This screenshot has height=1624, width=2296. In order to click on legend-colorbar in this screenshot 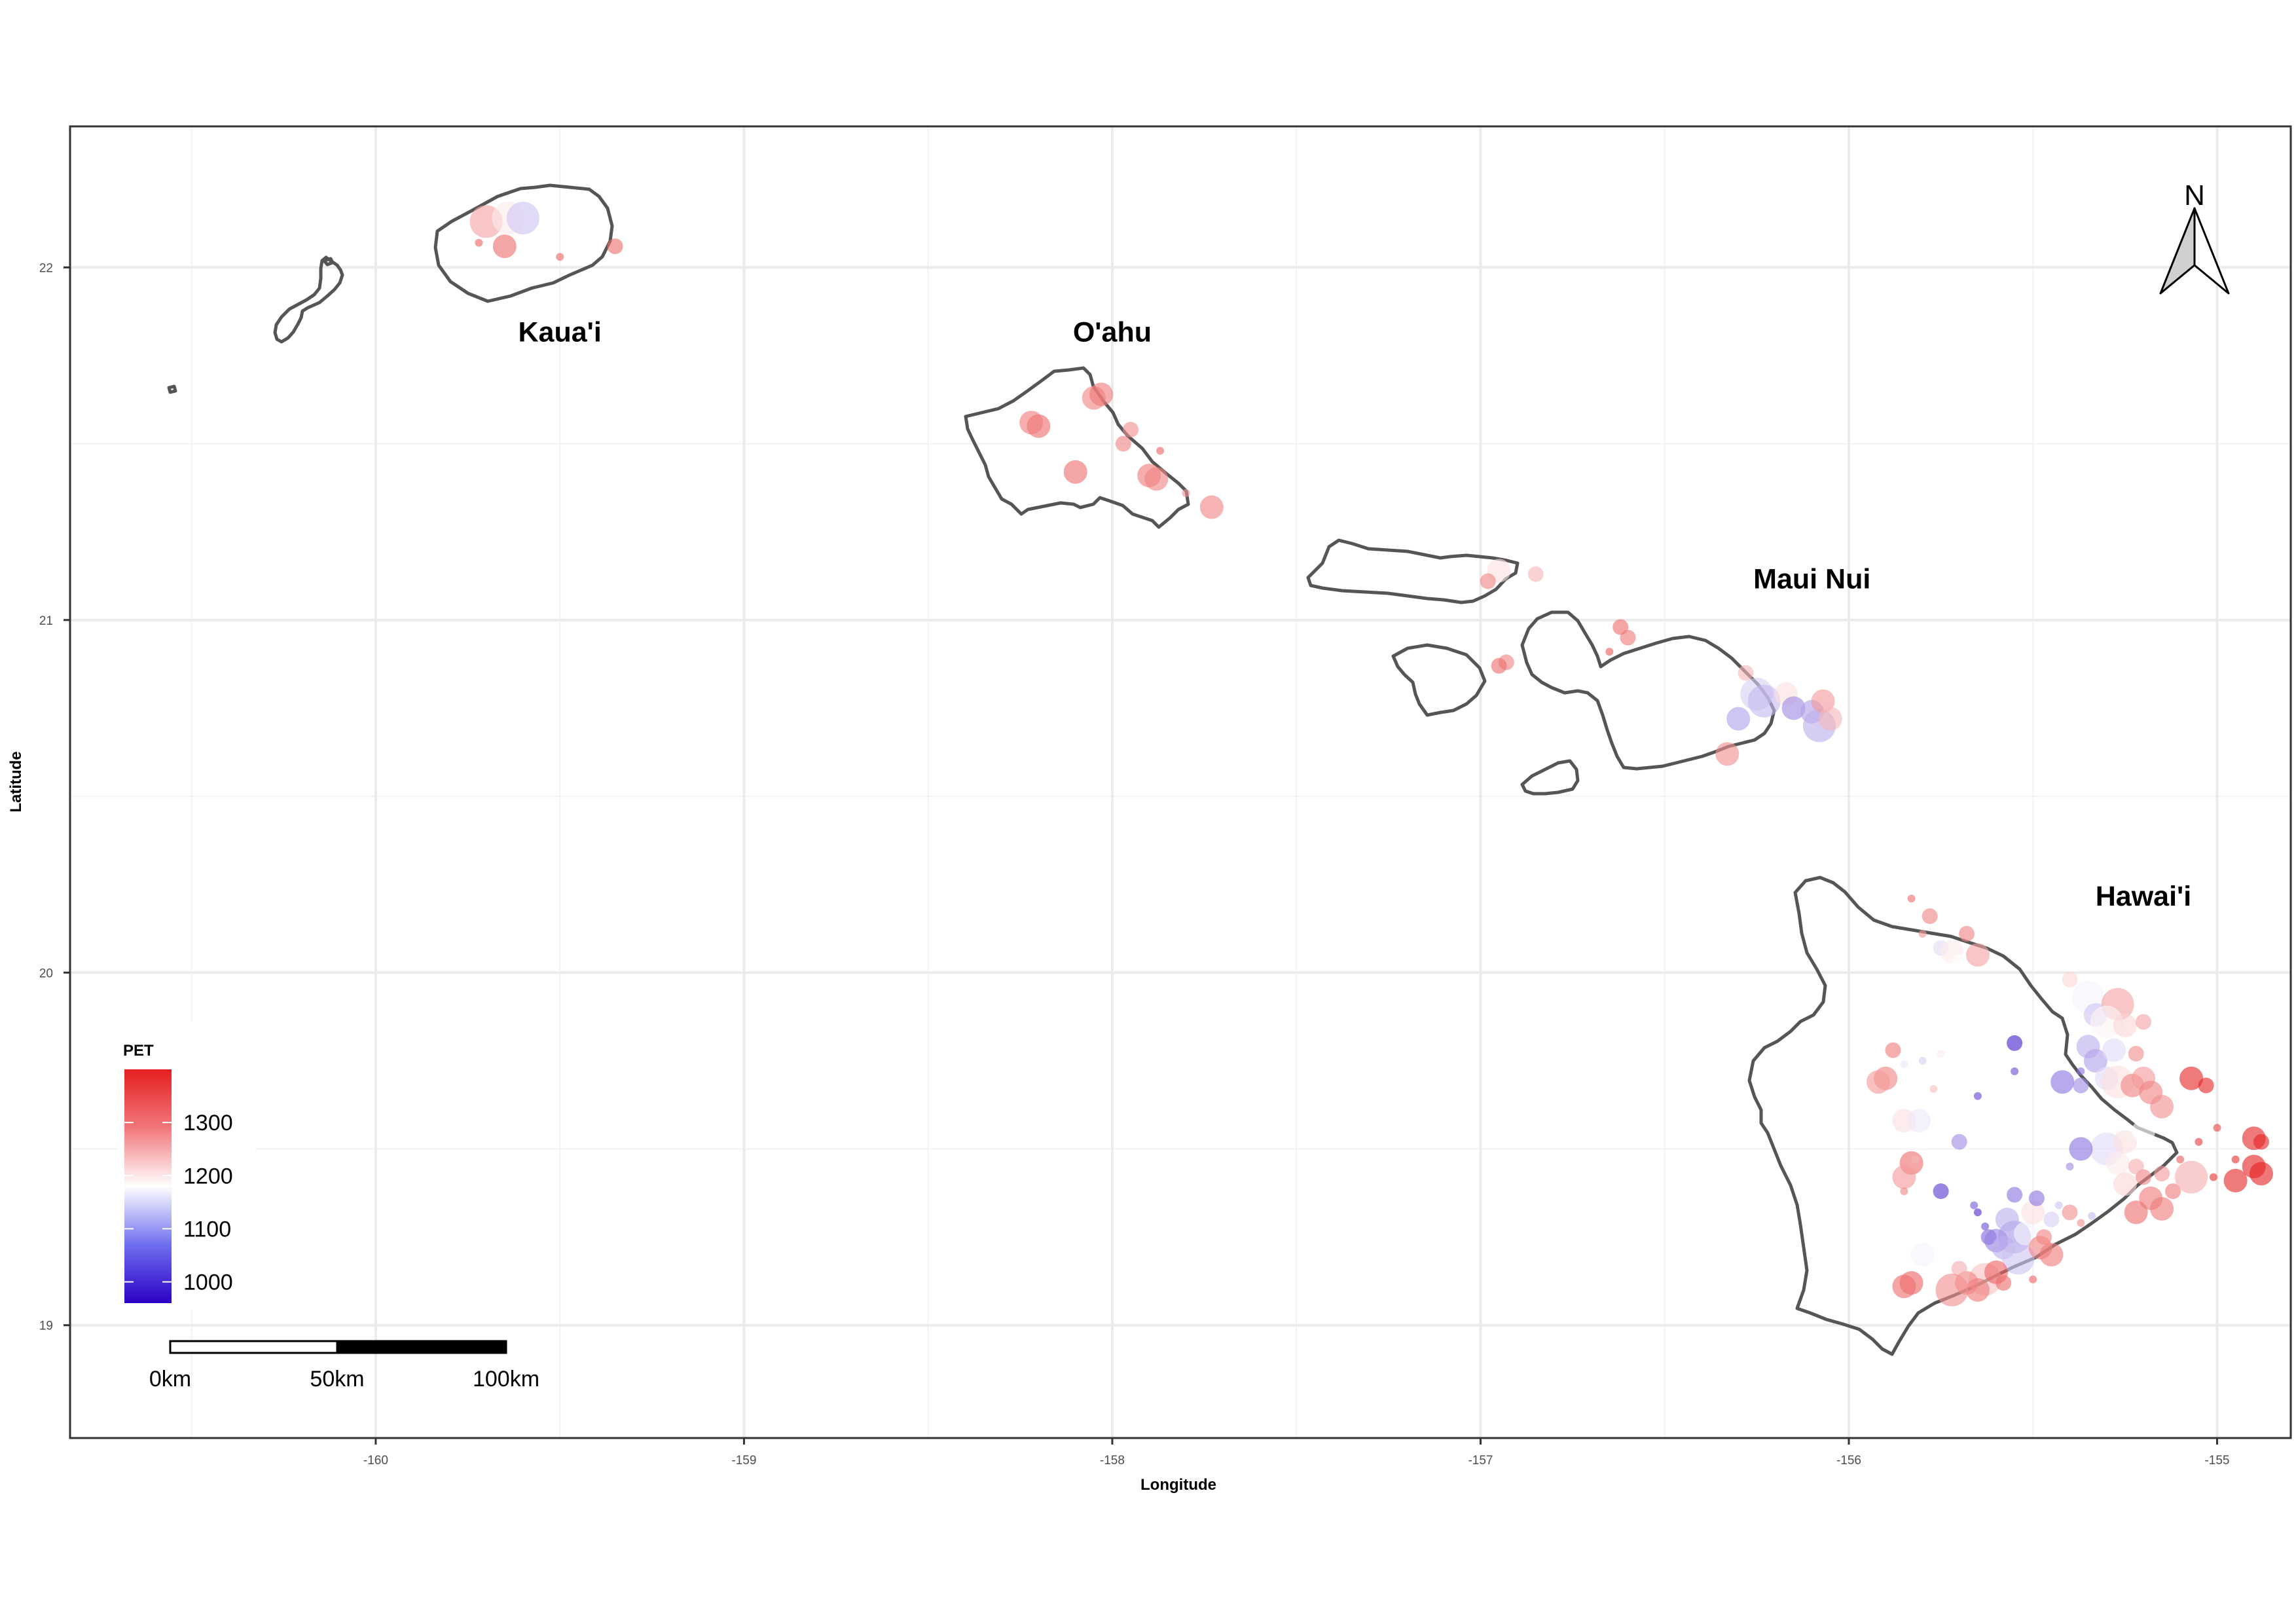, I will do `click(148, 1186)`.